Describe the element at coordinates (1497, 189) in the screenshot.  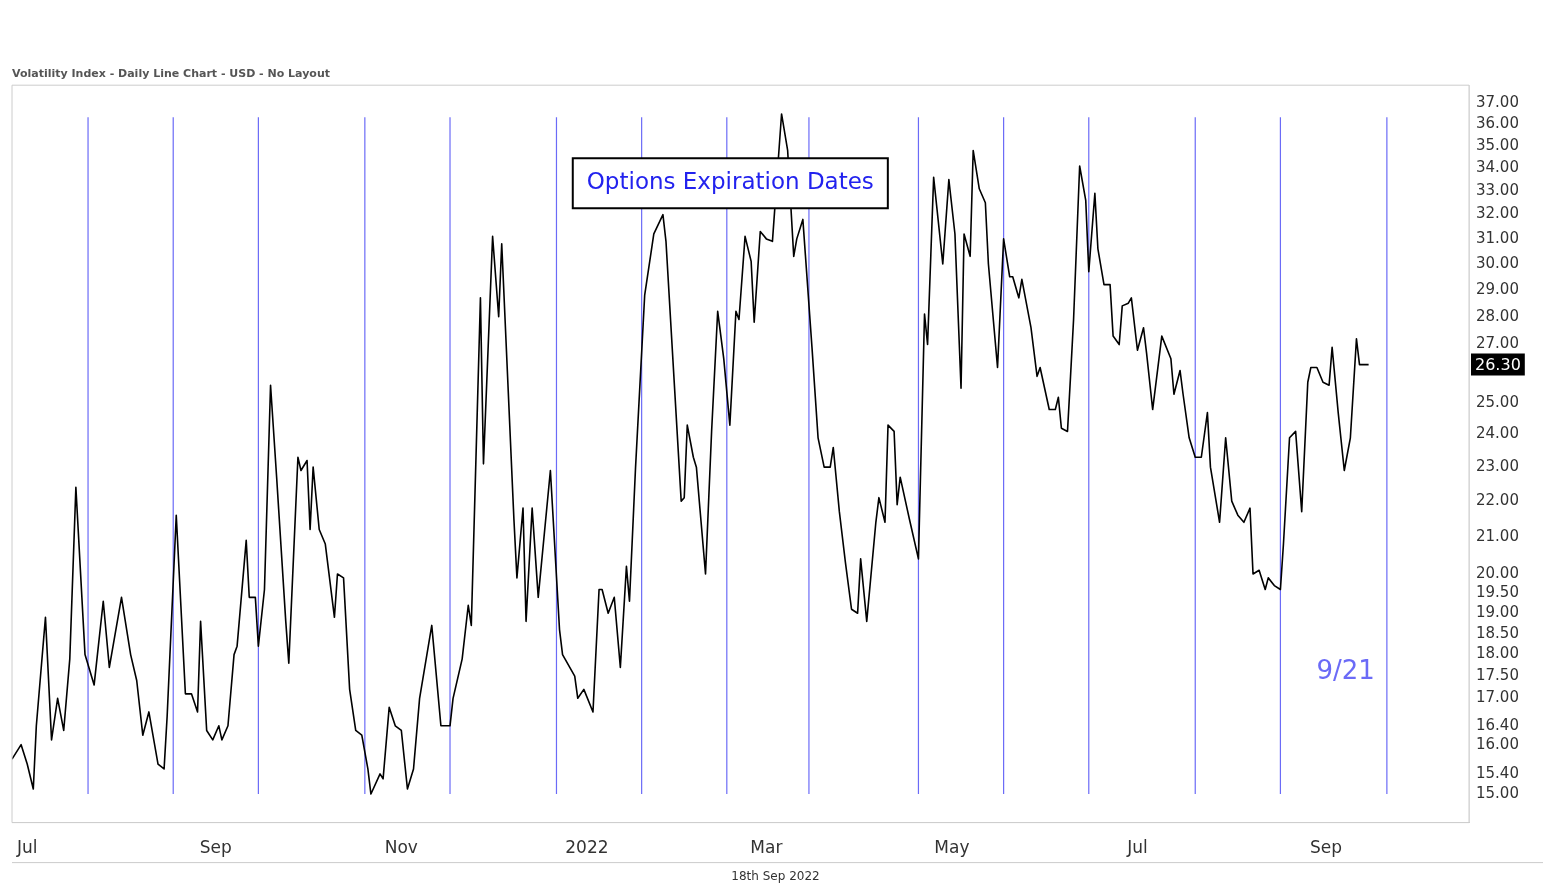
I see `y-tick-label: 33.00` at that location.